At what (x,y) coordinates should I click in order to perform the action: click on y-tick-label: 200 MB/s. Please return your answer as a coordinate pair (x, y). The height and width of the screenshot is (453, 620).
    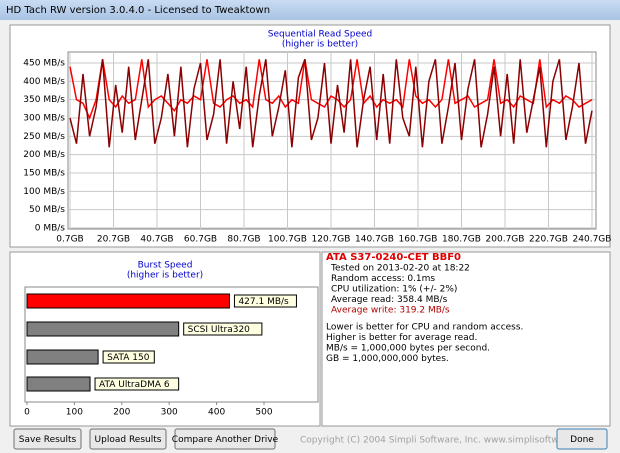
    Looking at the image, I should click on (44, 155).